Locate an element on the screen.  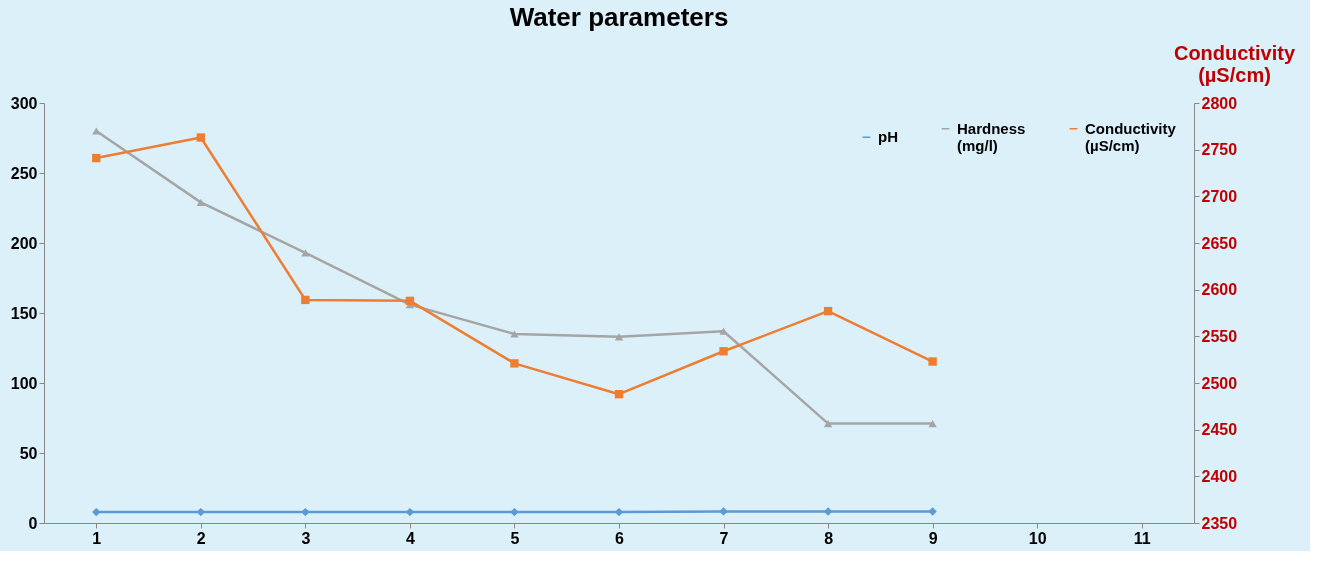
x-tick-label: 10 is located at coordinates (1037, 538).